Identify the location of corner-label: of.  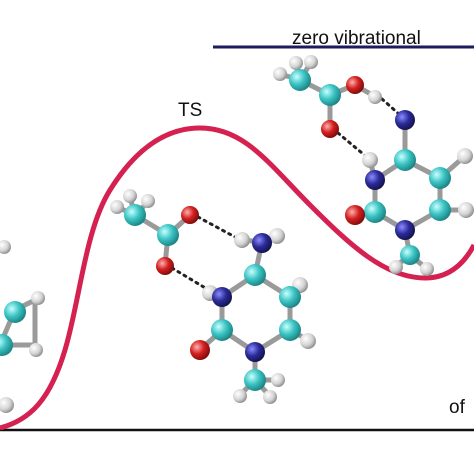
(457, 407).